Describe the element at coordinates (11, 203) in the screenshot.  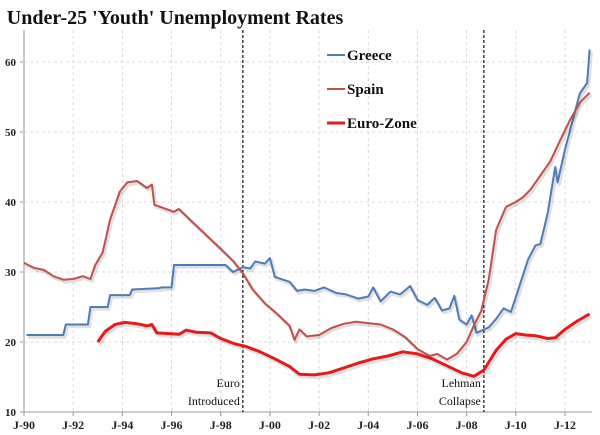
I see `y-tick-label: 40` at that location.